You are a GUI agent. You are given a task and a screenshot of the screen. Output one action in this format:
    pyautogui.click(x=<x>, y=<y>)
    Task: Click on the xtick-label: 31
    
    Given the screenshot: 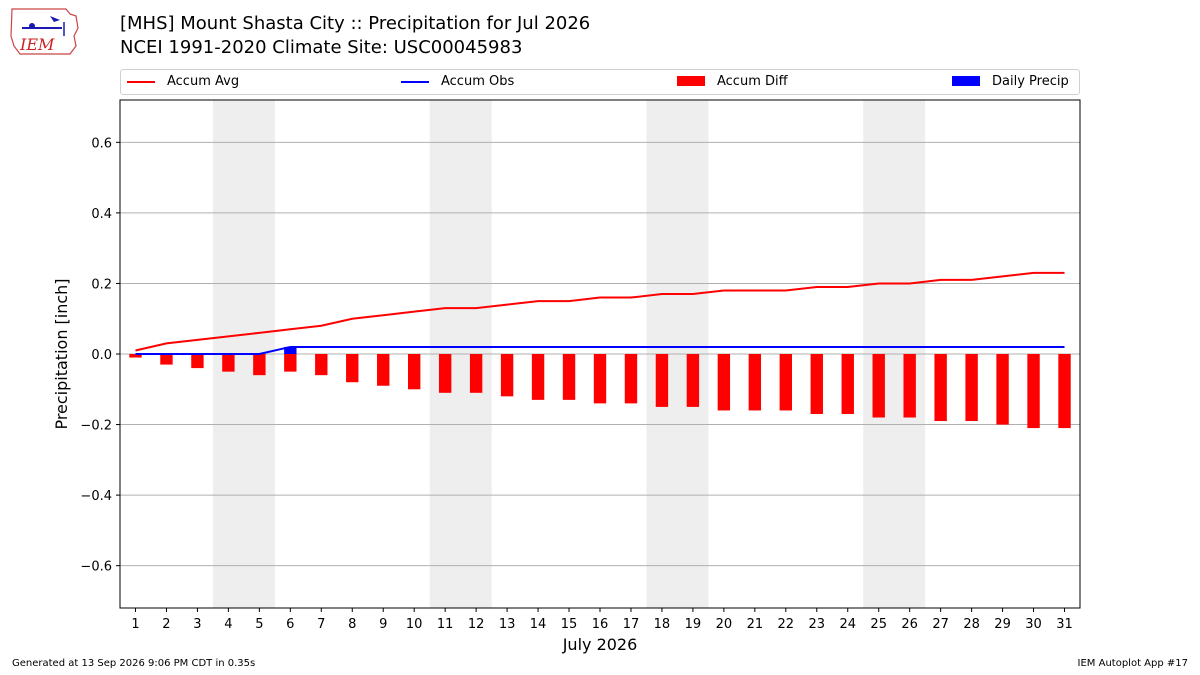 What is the action you would take?
    pyautogui.click(x=1064, y=624)
    